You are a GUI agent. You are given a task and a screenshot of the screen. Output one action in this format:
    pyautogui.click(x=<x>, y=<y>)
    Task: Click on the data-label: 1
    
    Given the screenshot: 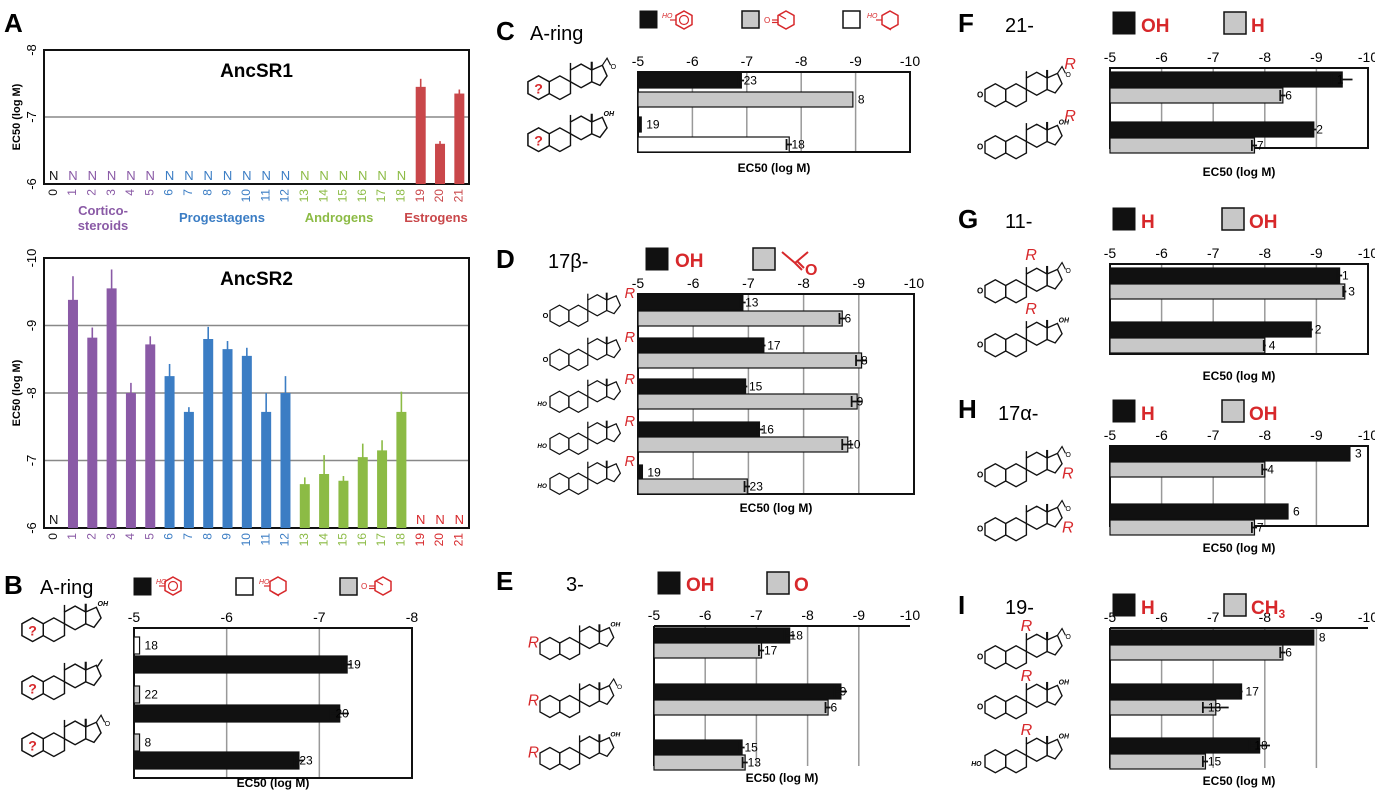 What is the action you would take?
    pyautogui.click(x=1340, y=80)
    